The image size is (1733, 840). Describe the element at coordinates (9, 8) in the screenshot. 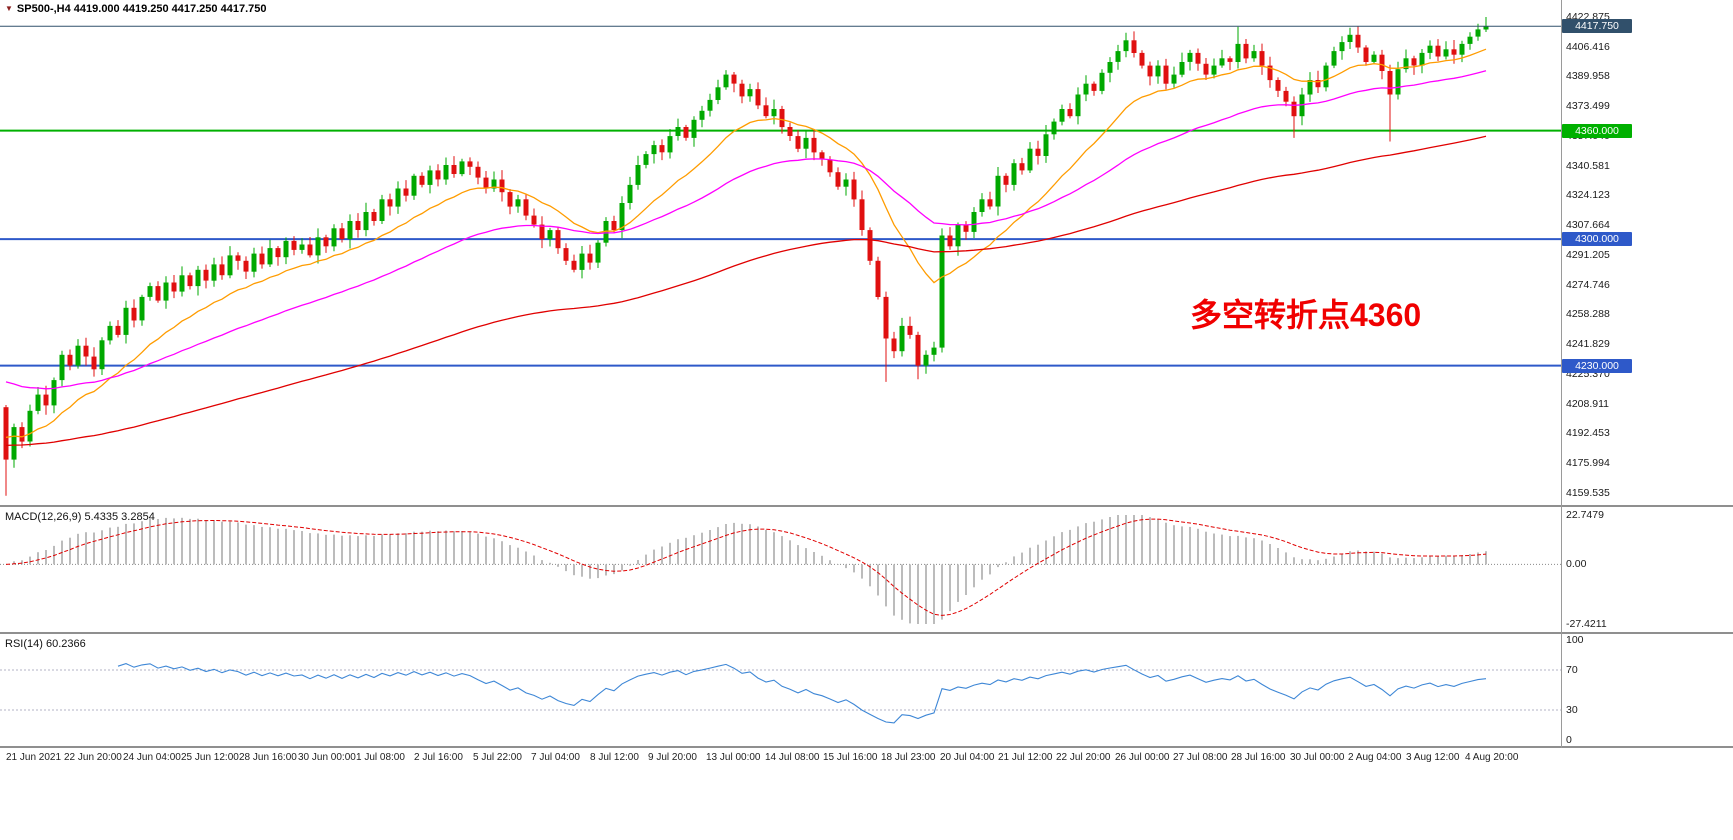

I see `collapse-arrow-icon: ▼` at that location.